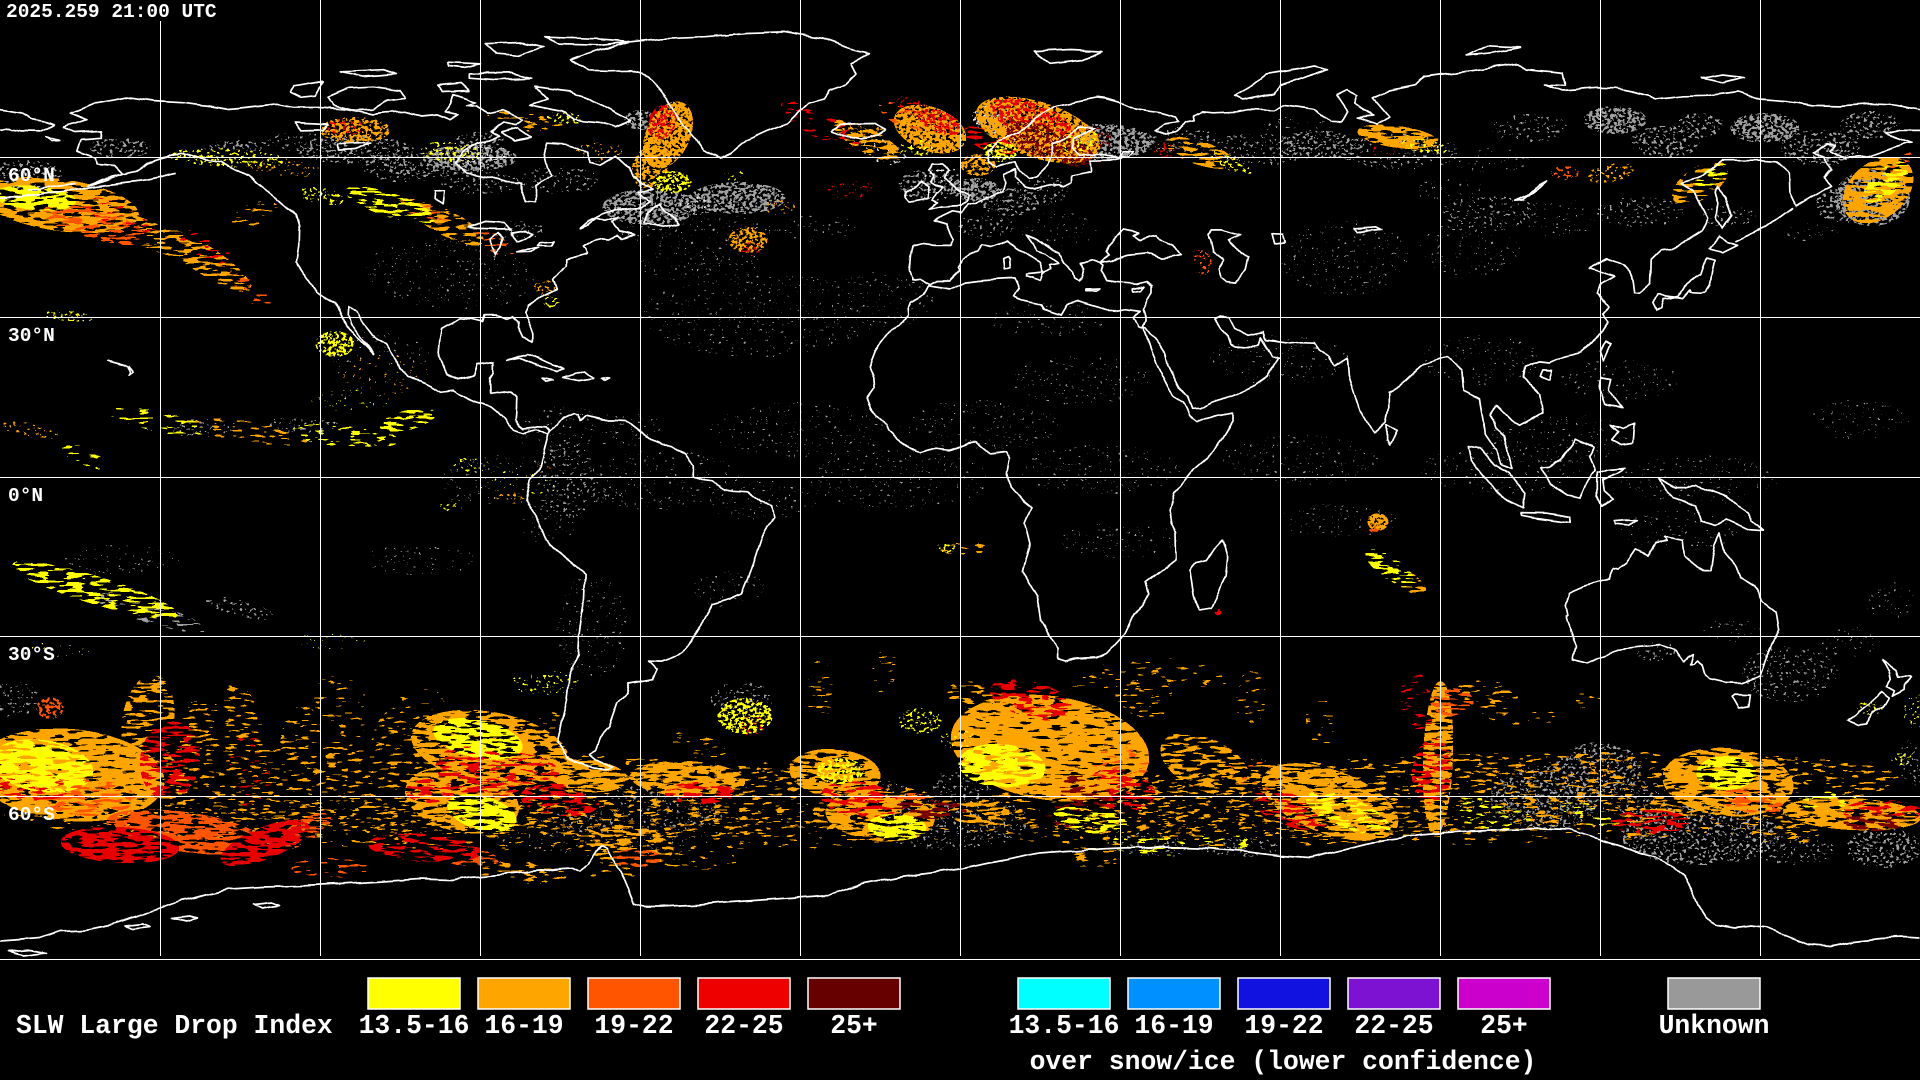 The width and height of the screenshot is (1920, 1080). Describe the element at coordinates (1714, 1026) in the screenshot. I see `svg-text: Unknown` at that location.